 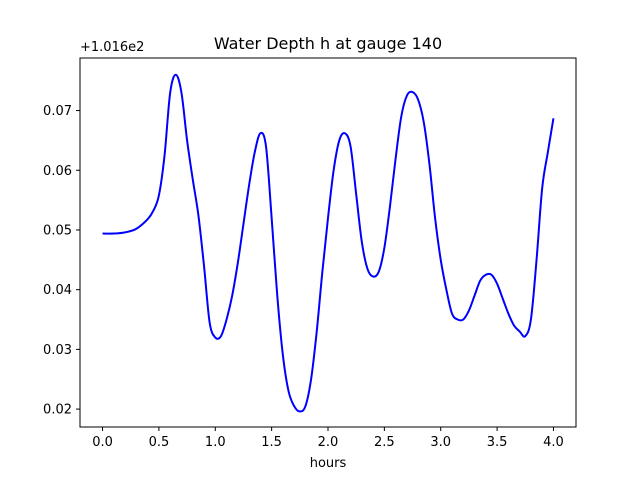 What do you see at coordinates (102, 442) in the screenshot?
I see `x-tick-label-0: 0.0` at bounding box center [102, 442].